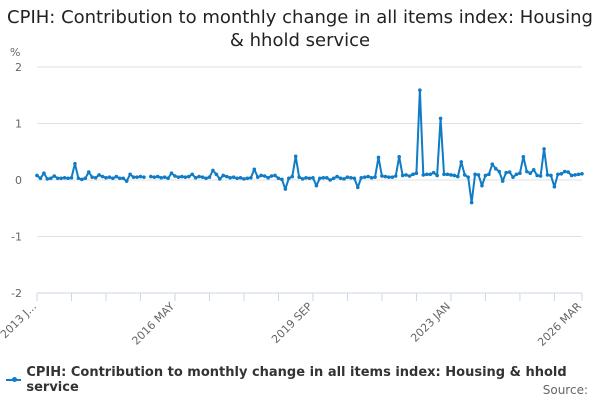 The height and width of the screenshot is (400, 600). Describe the element at coordinates (565, 390) in the screenshot. I see `source-label: Source:` at that location.